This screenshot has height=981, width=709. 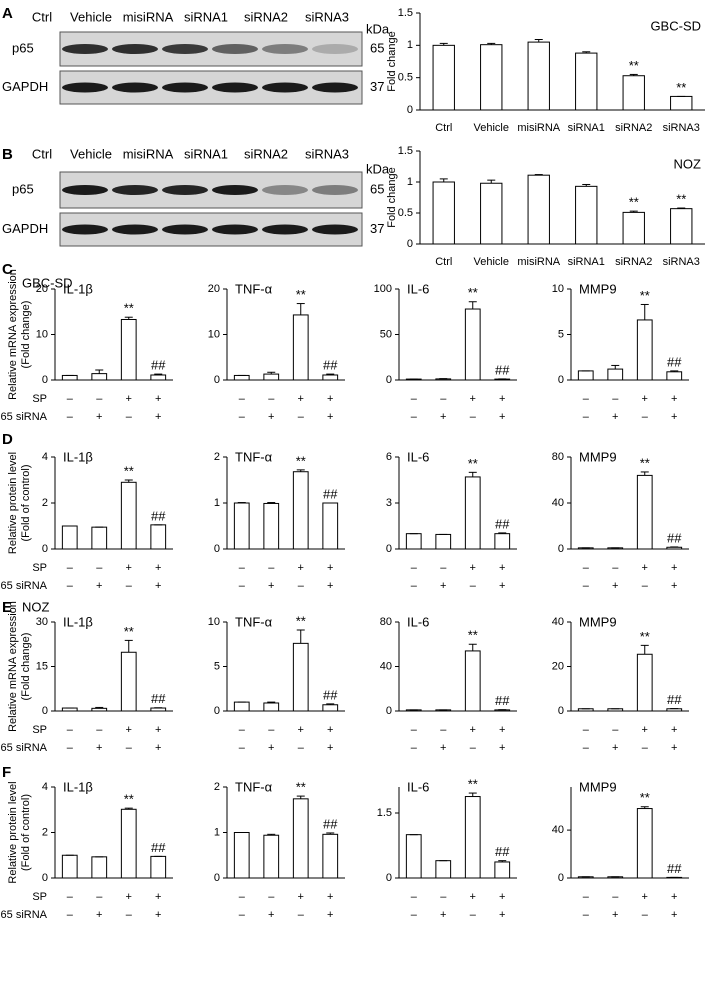 I want to click on lane-label: Ctrl, so click(x=42, y=153).